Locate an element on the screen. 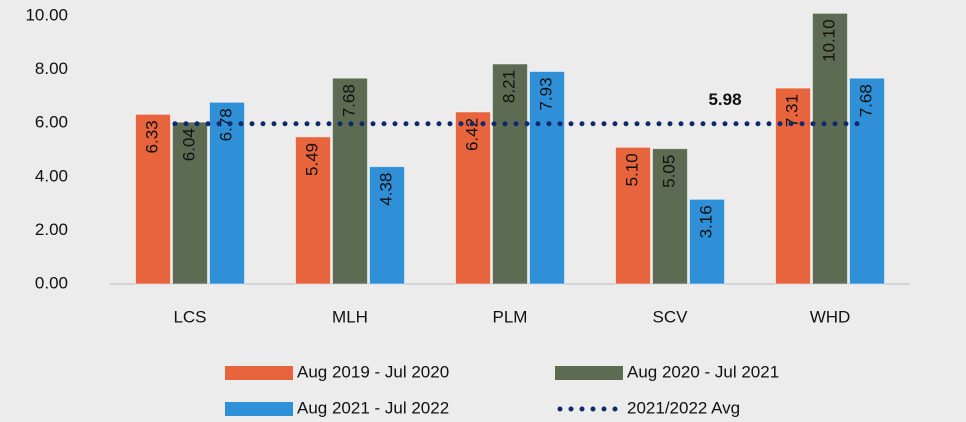 This screenshot has height=422, width=966. value-label: 5.05 is located at coordinates (668, 171).